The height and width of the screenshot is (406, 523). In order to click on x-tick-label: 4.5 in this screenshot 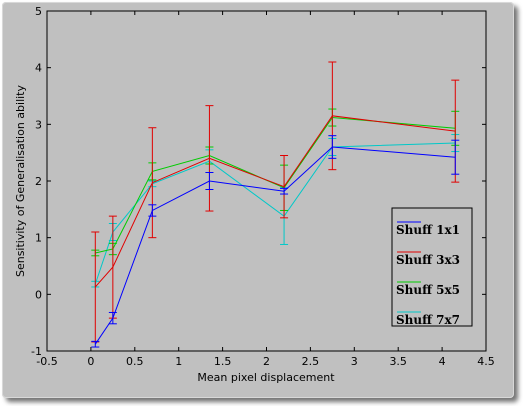, I will do `click(486, 361)`.